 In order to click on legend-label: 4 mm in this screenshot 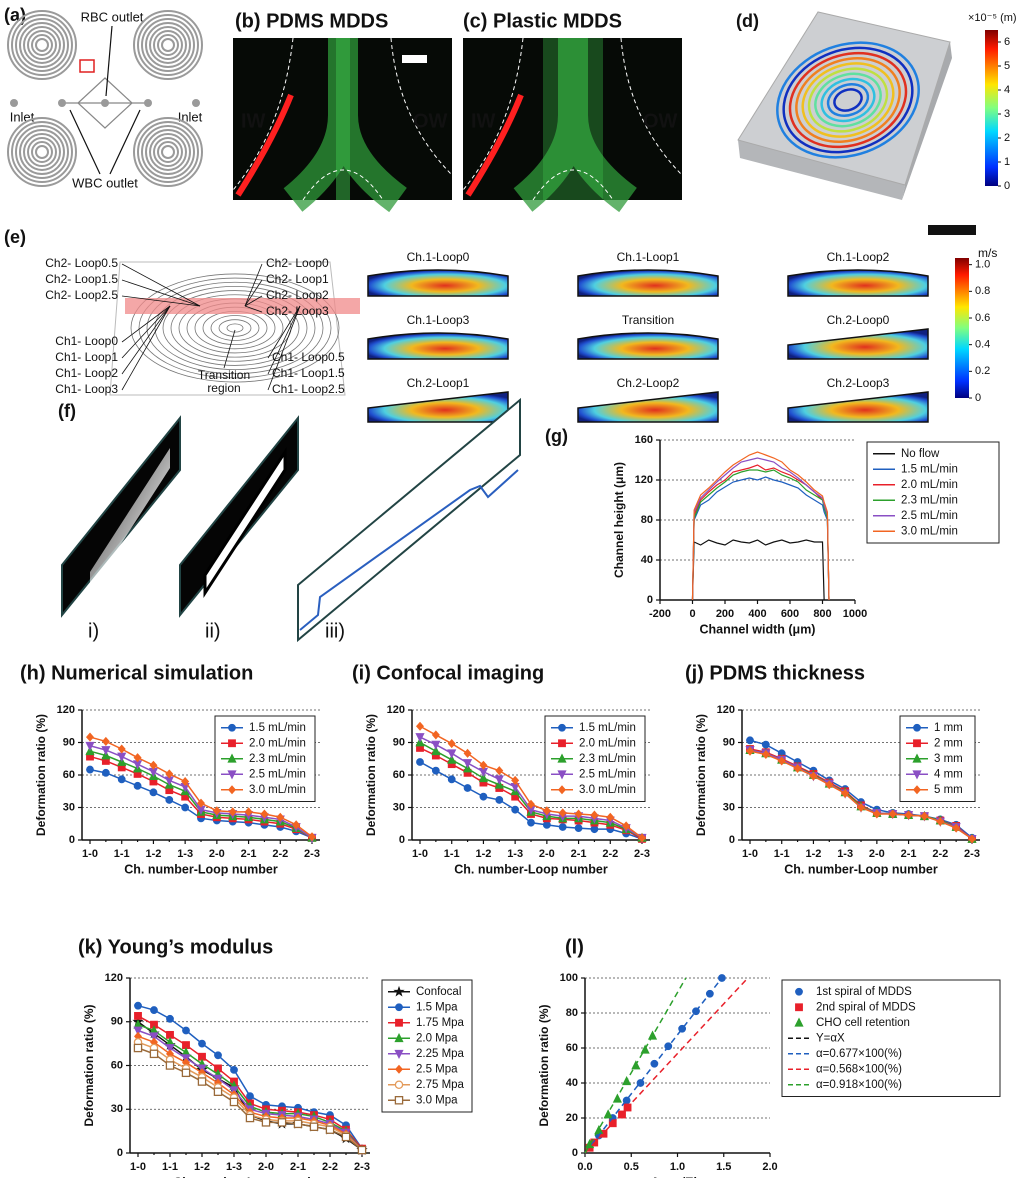, I will do `click(948, 774)`.